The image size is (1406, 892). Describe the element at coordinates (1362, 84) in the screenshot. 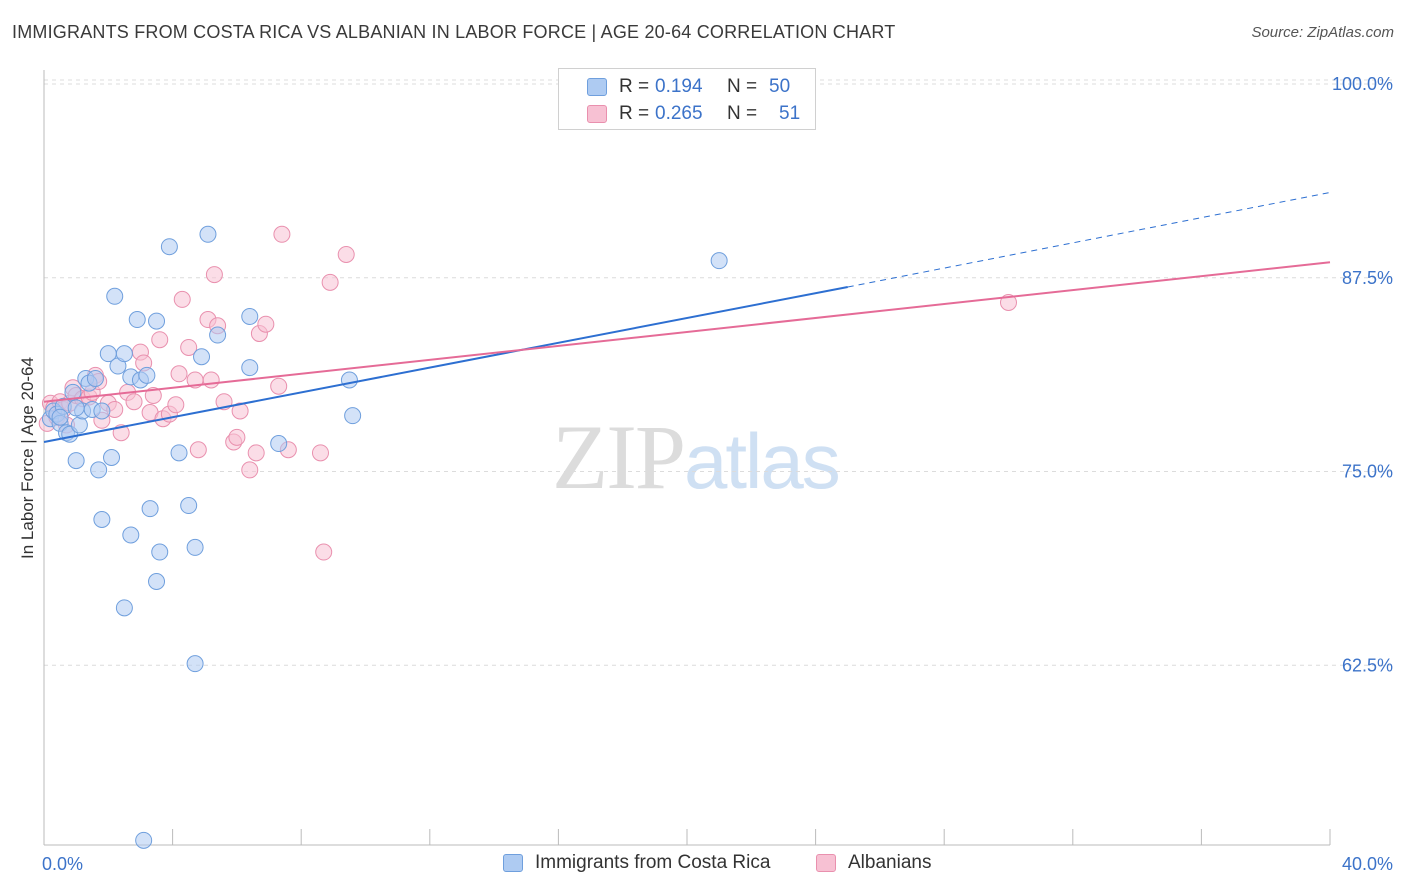

I see `y-tick-label: 100.0%` at that location.